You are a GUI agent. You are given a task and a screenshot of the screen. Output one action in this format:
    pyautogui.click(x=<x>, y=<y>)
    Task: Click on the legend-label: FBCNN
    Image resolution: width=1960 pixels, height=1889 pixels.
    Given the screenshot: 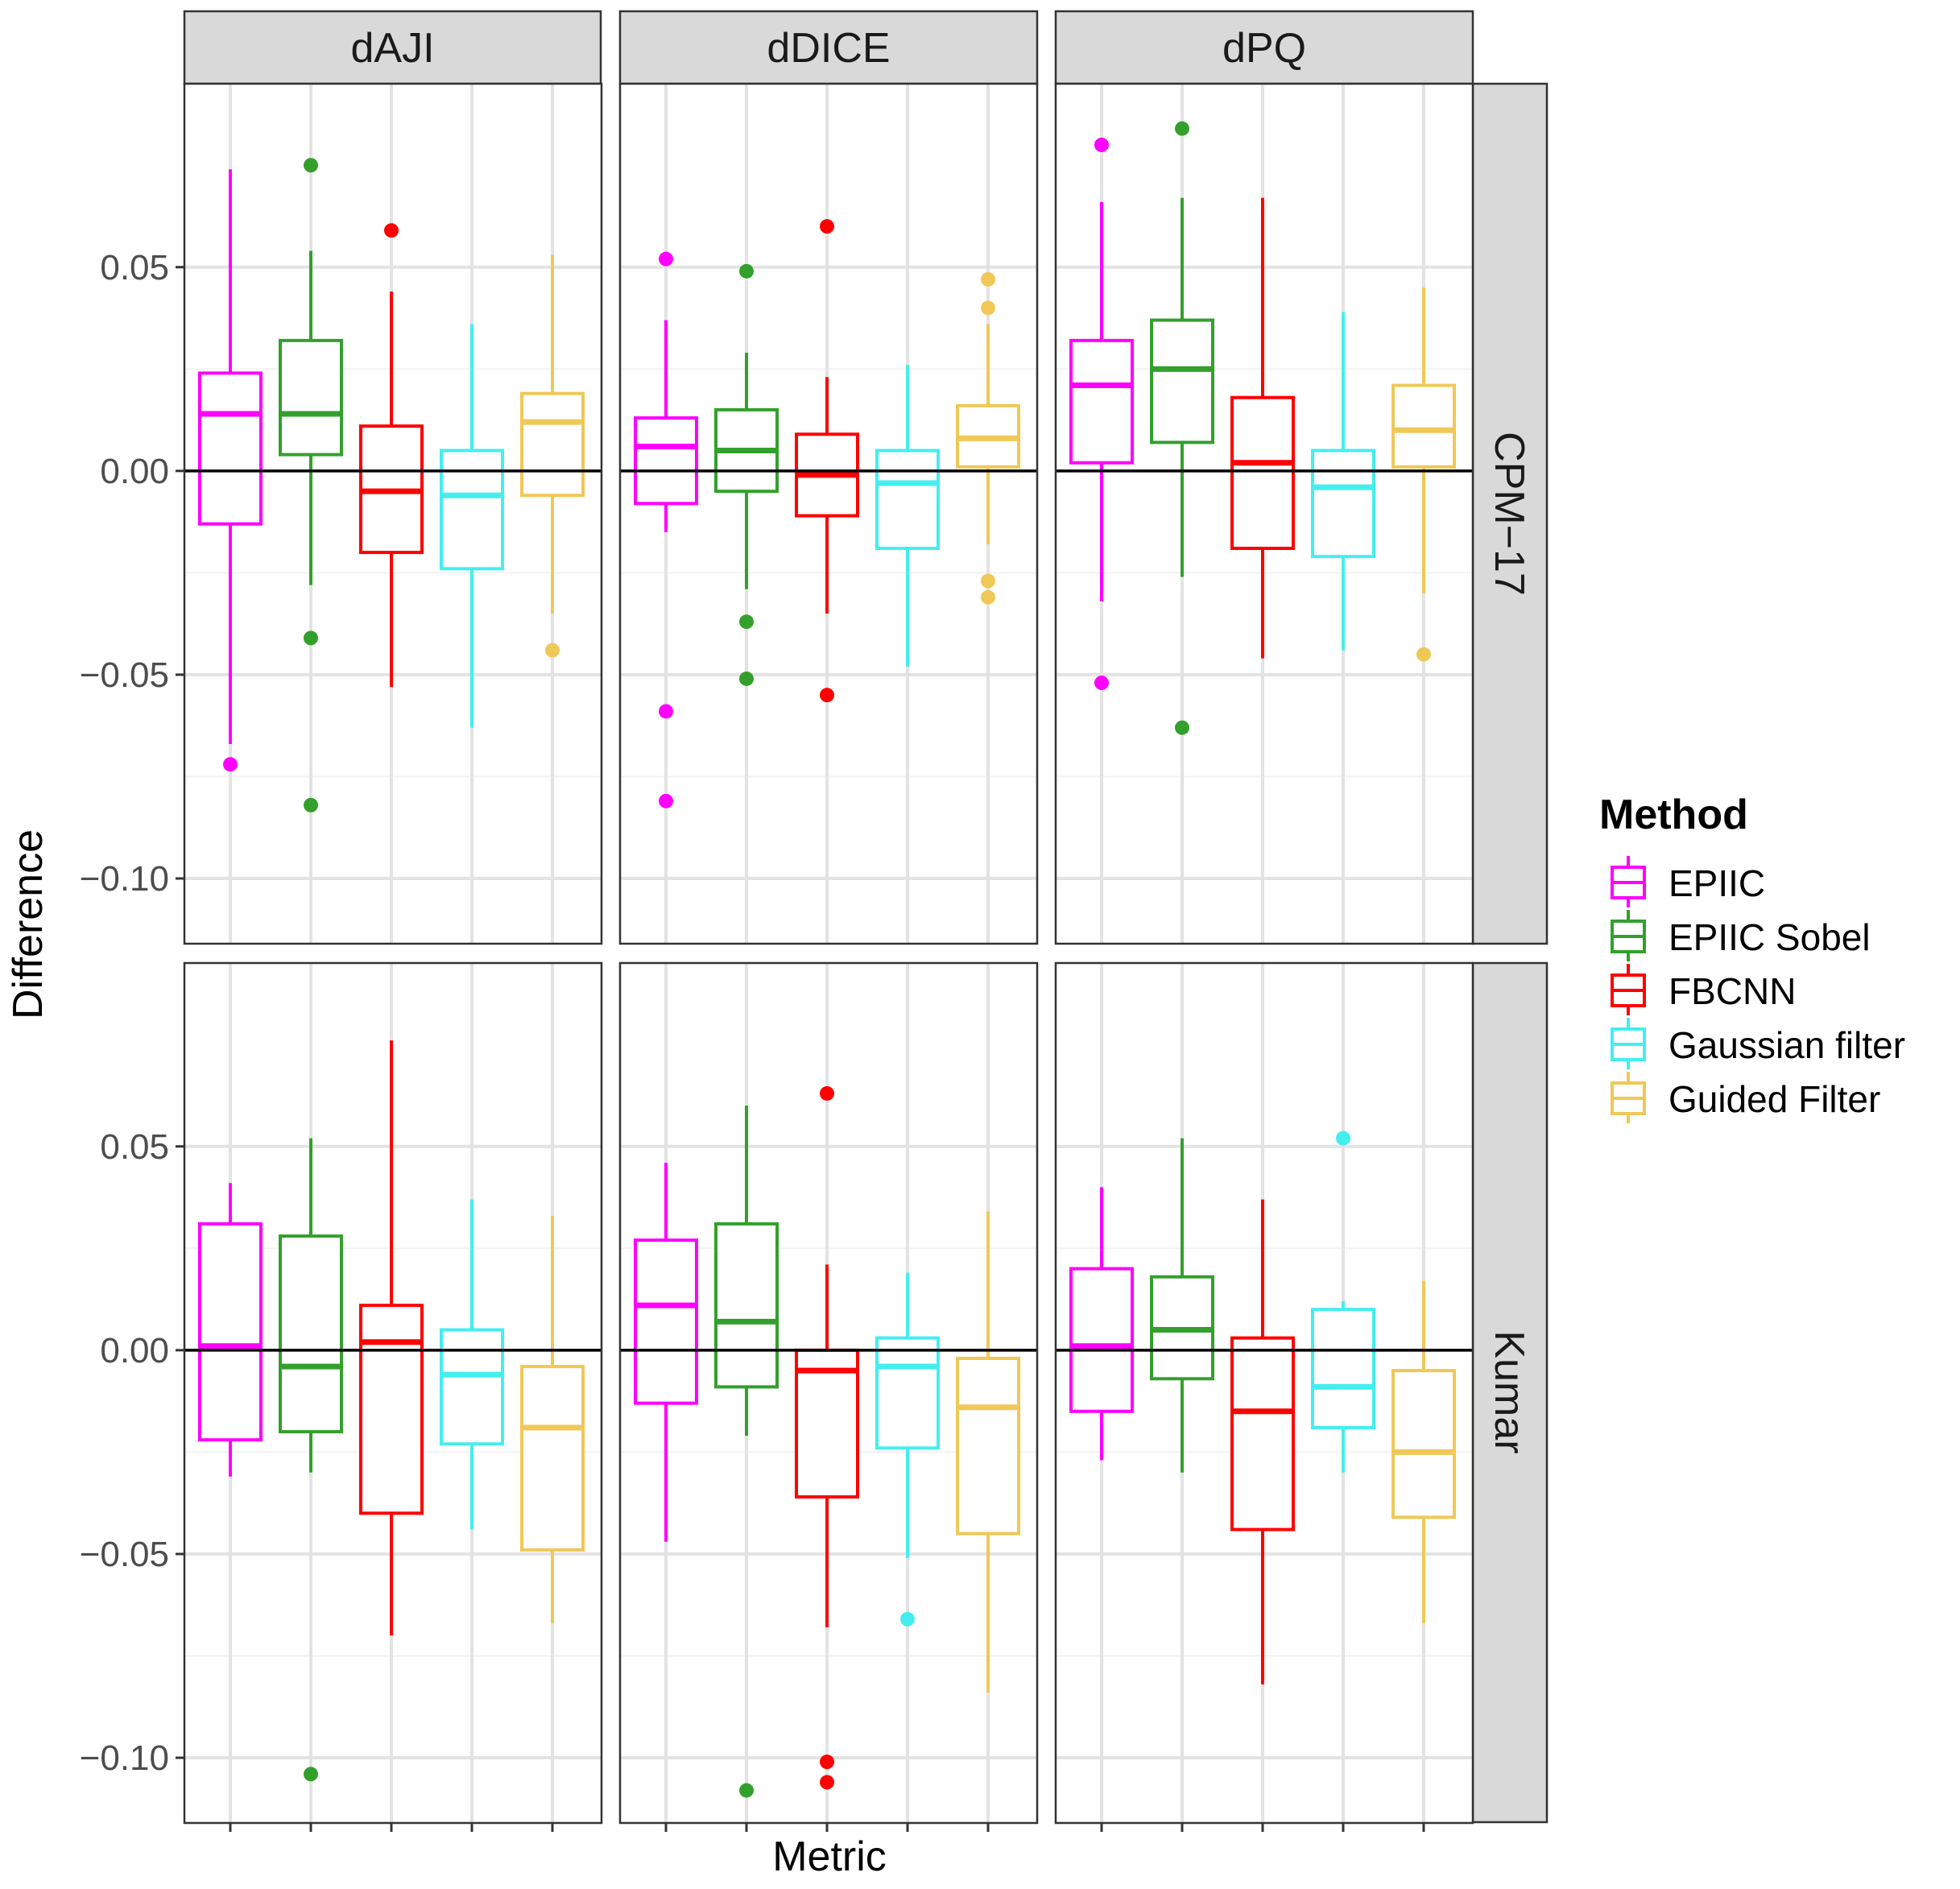 What is the action you would take?
    pyautogui.click(x=1732, y=991)
    